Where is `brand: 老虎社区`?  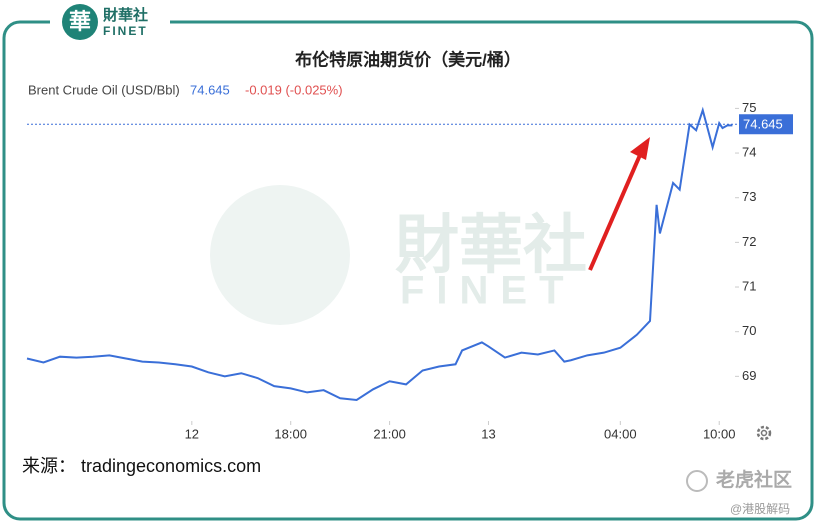 brand: 老虎社区 is located at coordinates (754, 479).